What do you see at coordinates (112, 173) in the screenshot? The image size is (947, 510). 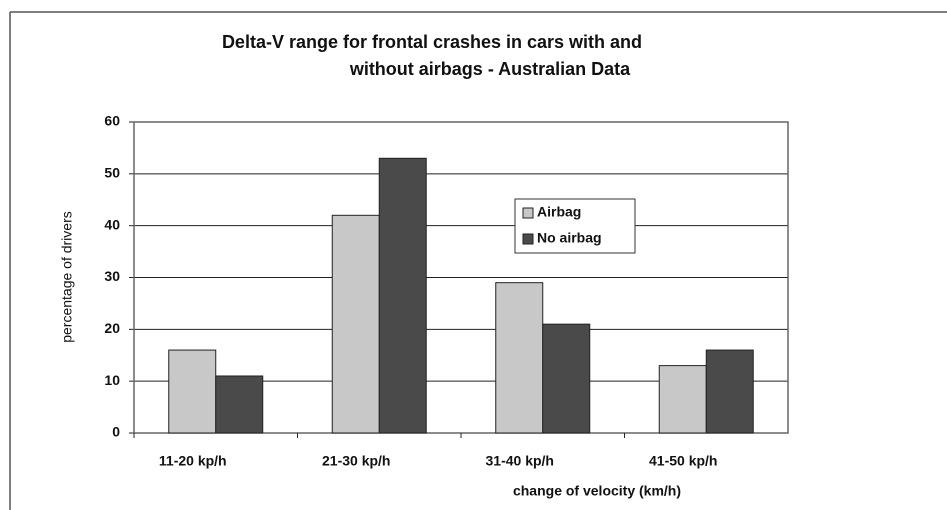 I see `y-tick-label: 50` at bounding box center [112, 173].